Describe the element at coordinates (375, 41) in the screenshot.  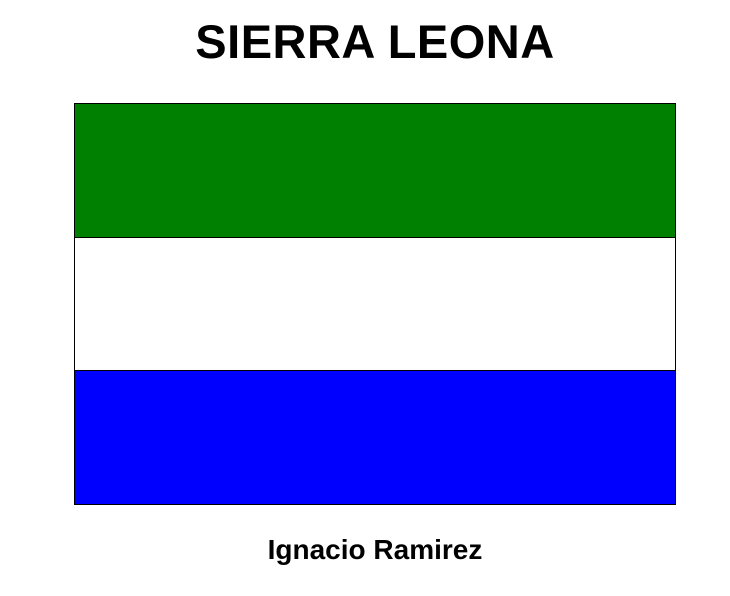
I see `page-title: SIERRA LEONA` at that location.